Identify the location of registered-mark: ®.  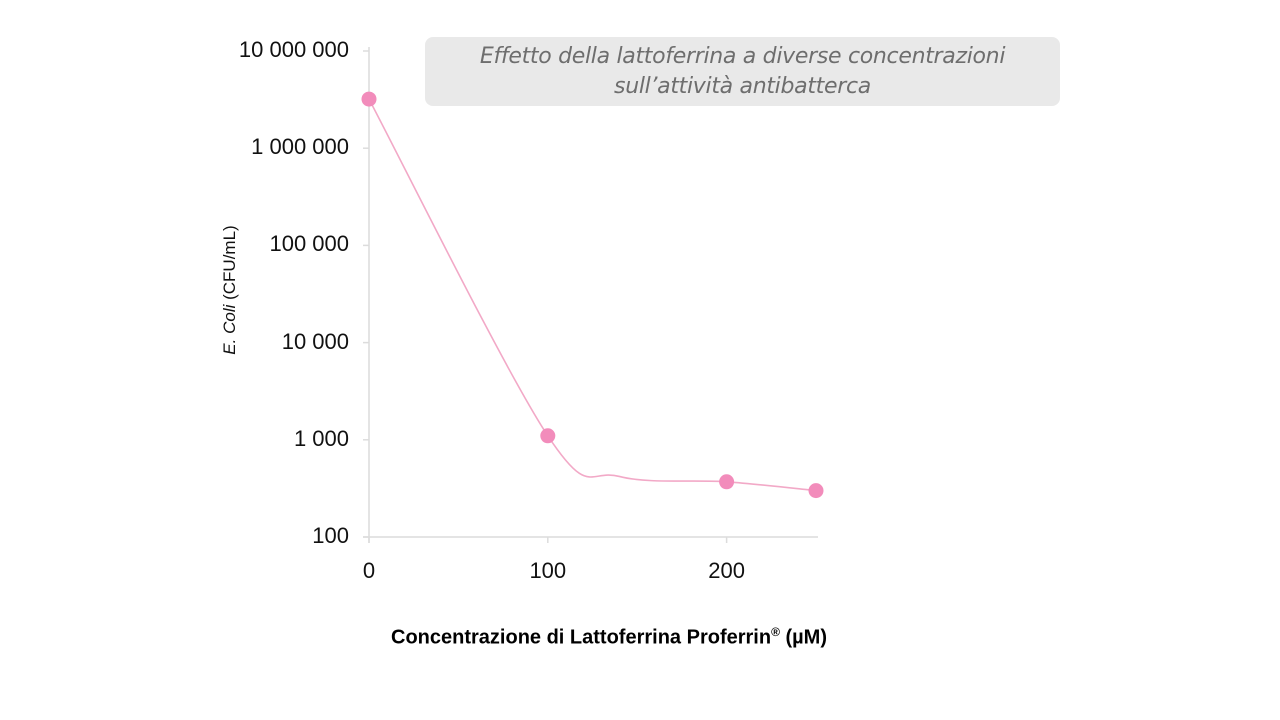
(775, 632).